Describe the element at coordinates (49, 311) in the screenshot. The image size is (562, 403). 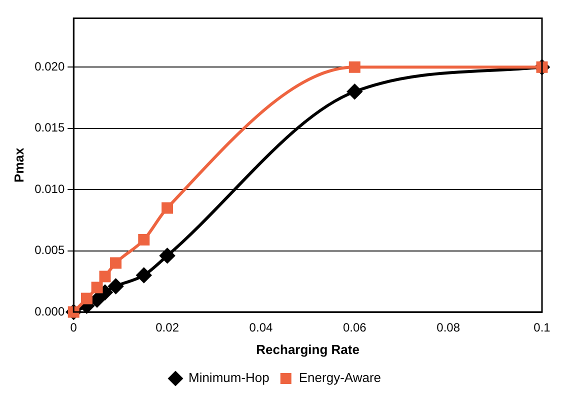
I see `y-tick-label: 0.000` at that location.